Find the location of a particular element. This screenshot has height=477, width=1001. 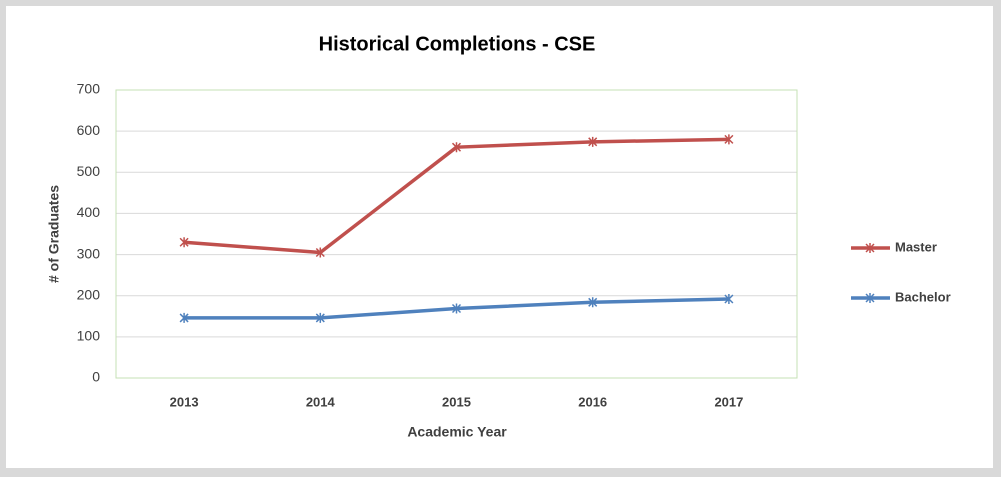

x-tick-label: 2014 is located at coordinates (321, 401).